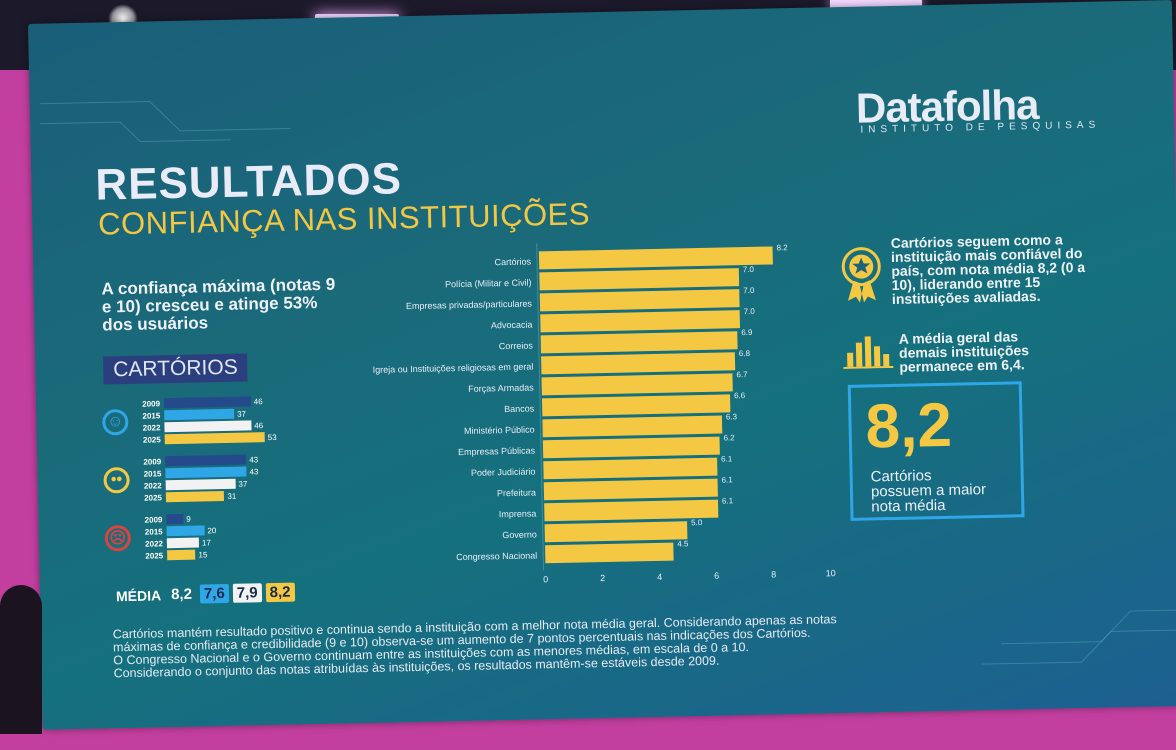  What do you see at coordinates (501, 387) in the screenshot?
I see `category-label: Forças Armadas` at bounding box center [501, 387].